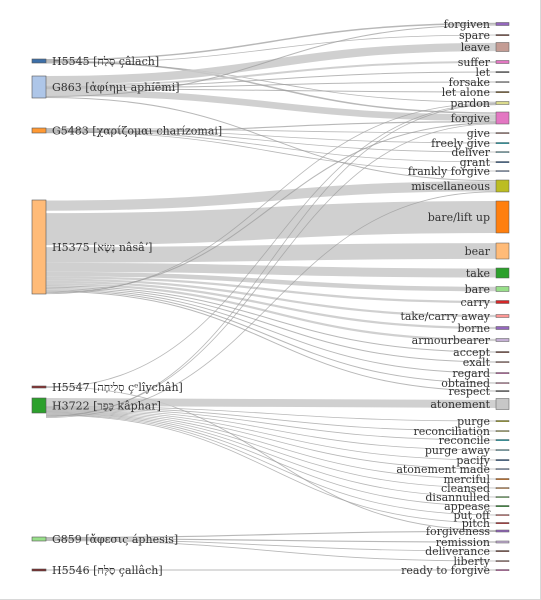 This screenshot has height=600, width=541. What do you see at coordinates (271, 540) in the screenshot?
I see `link-G859-remission` at bounding box center [271, 540].